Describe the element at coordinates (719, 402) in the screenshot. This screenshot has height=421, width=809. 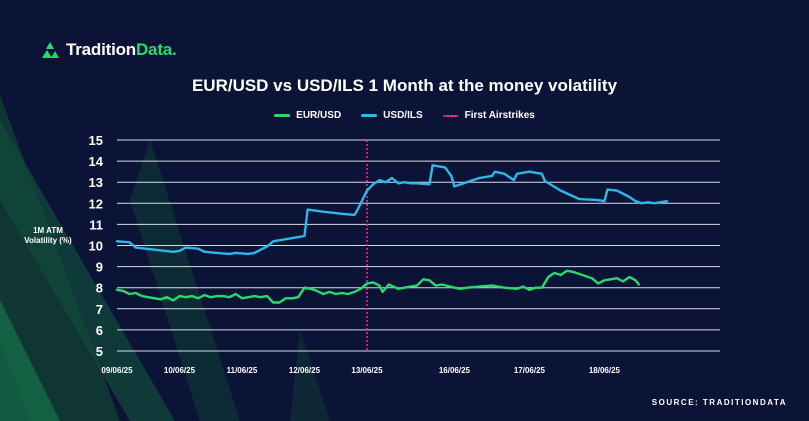
I see `source-label: SOURCE: TRADITIONDATA` at that location.